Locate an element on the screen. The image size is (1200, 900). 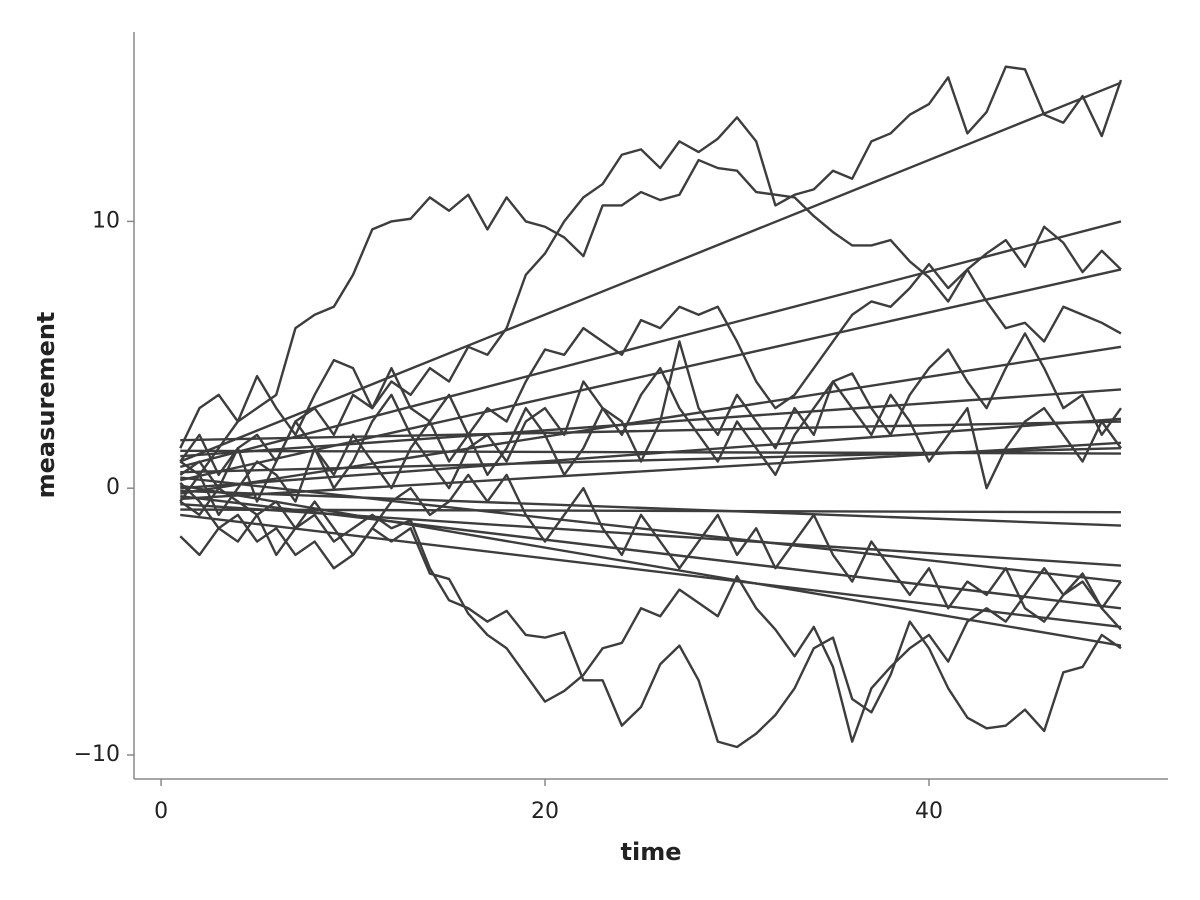
y-axis-title: measurement is located at coordinates (46, 405).